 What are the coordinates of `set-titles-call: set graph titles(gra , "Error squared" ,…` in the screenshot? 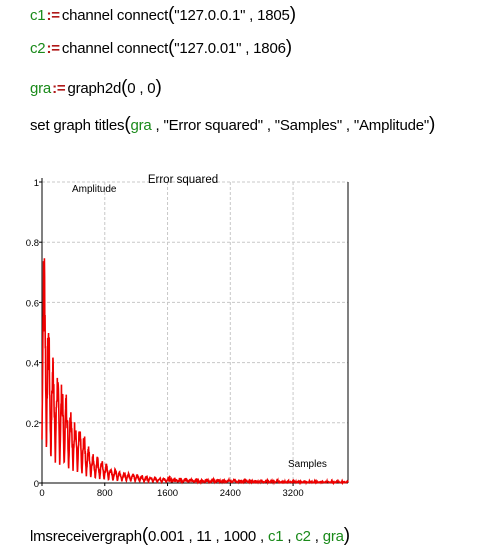 It's located at (232, 125).